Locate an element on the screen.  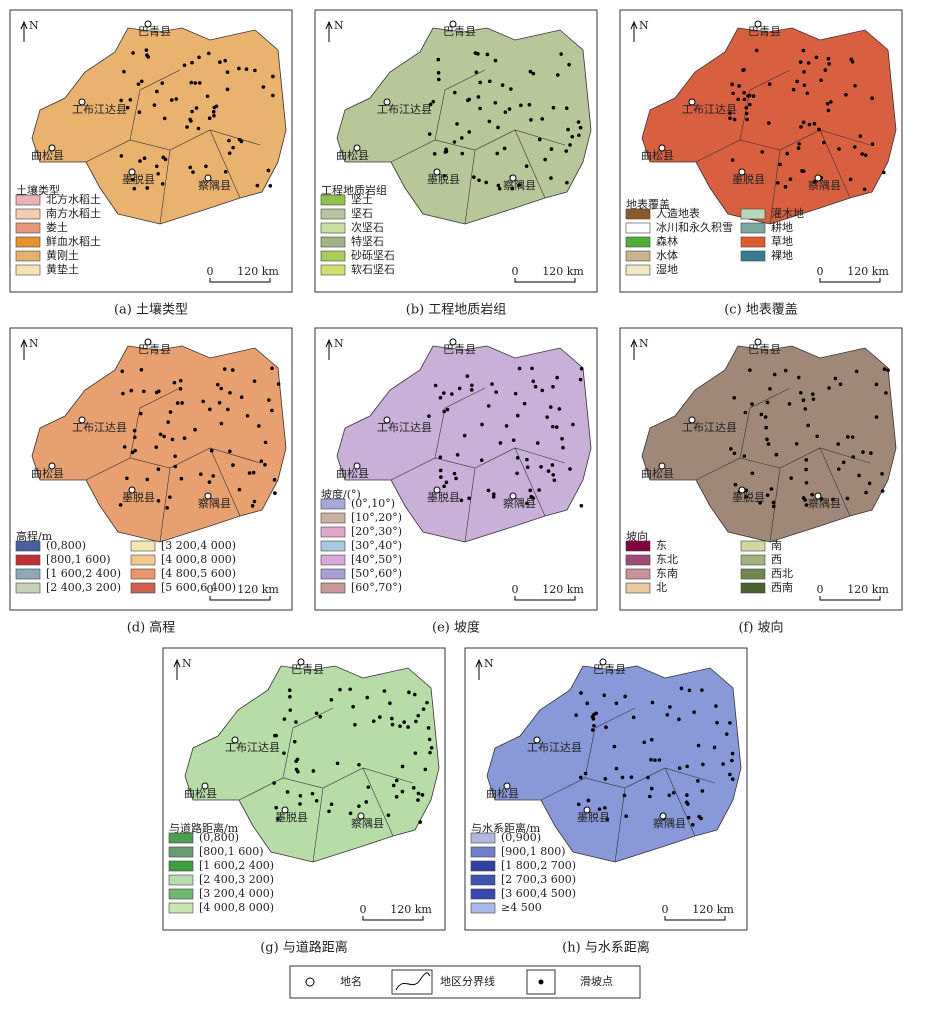
place-name: 曲松县 is located at coordinates (47, 155).